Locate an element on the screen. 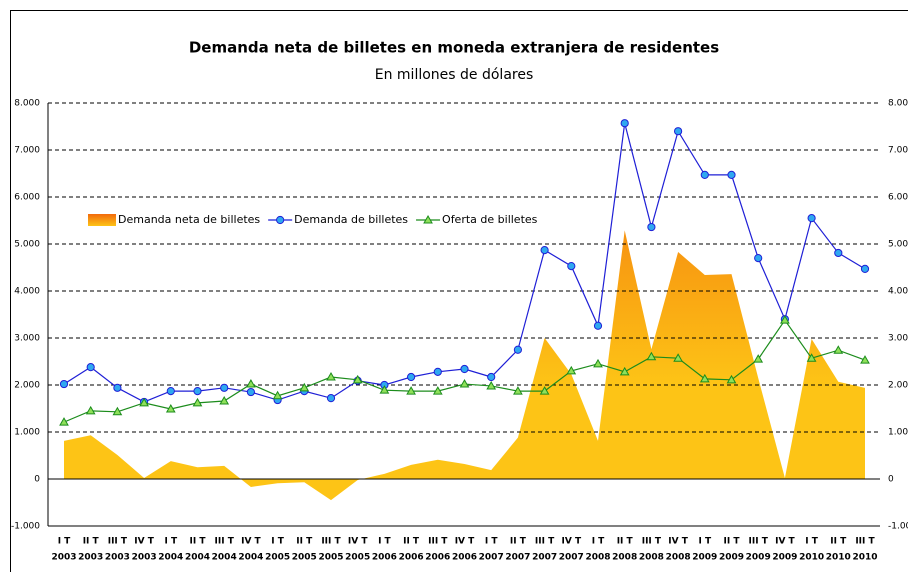  y-tick-label: 4.000 is located at coordinates (27, 292).